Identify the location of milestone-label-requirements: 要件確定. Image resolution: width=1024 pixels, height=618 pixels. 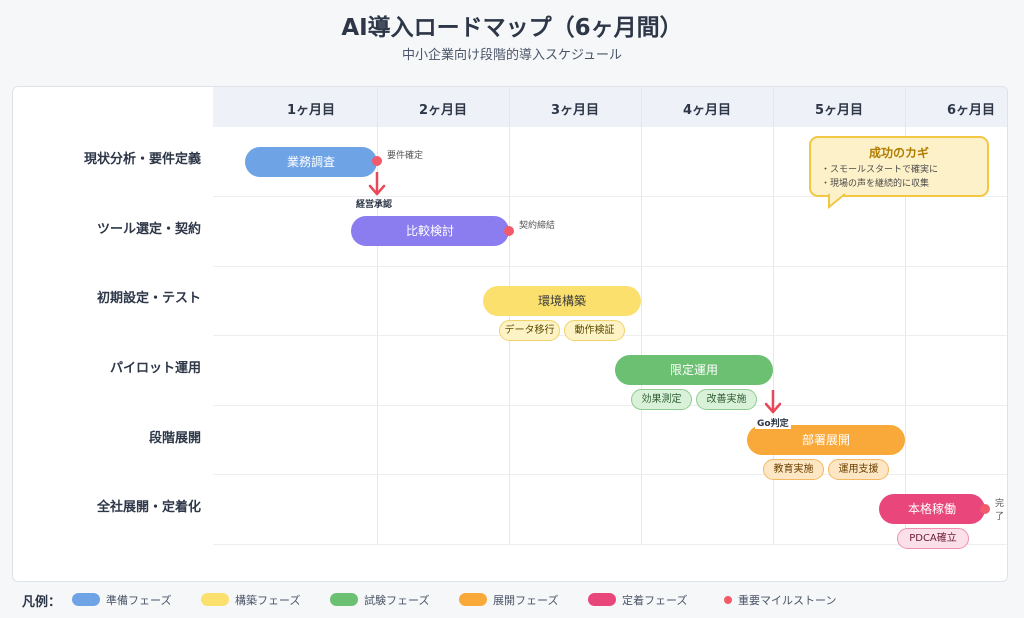
(405, 156).